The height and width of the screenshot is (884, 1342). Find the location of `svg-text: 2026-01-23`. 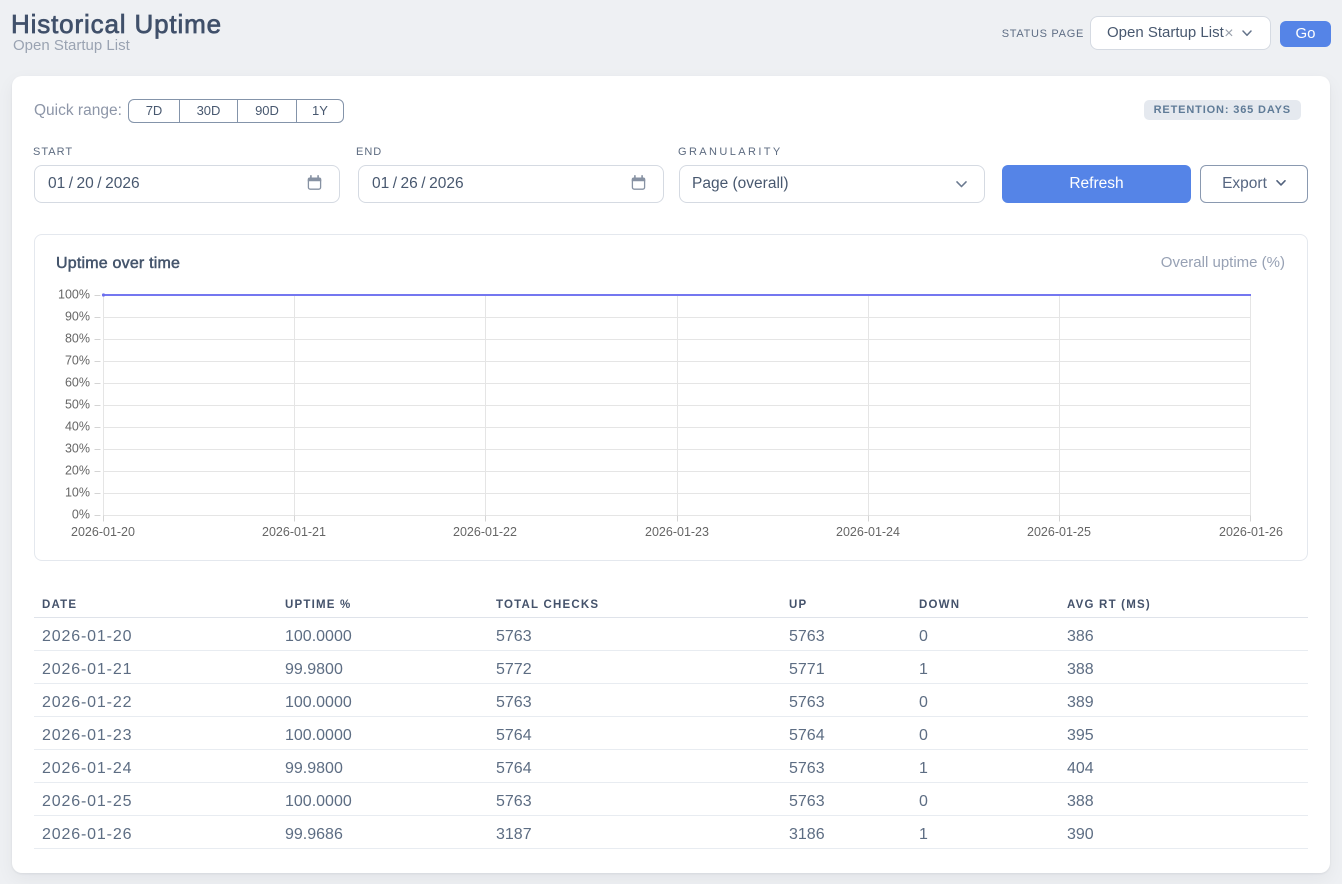

svg-text: 2026-01-23 is located at coordinates (677, 532).